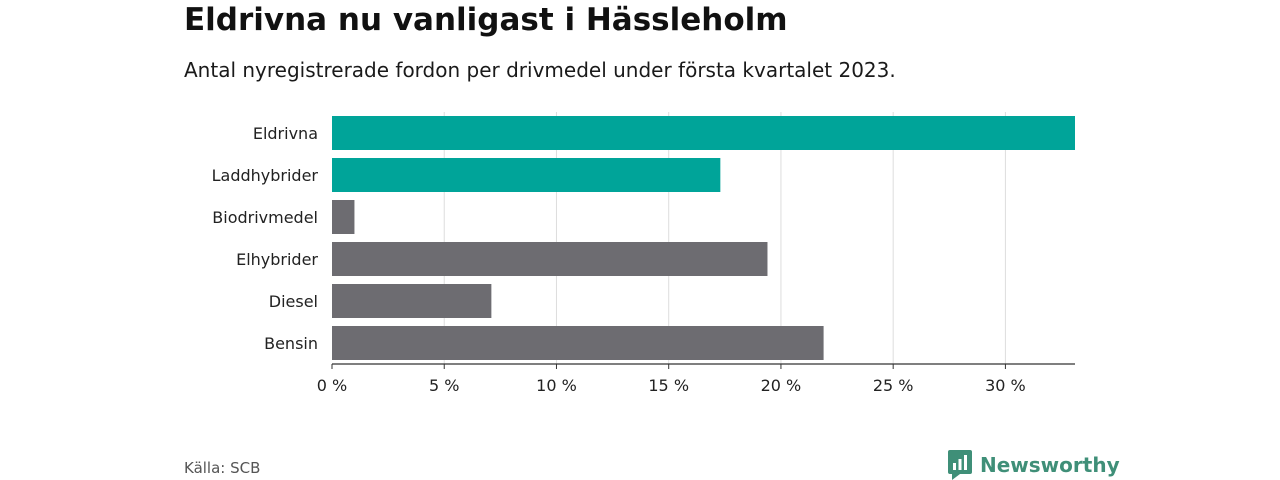 This screenshot has height=480, width=1280. What do you see at coordinates (578, 343) in the screenshot?
I see `bar-bensin` at bounding box center [578, 343].